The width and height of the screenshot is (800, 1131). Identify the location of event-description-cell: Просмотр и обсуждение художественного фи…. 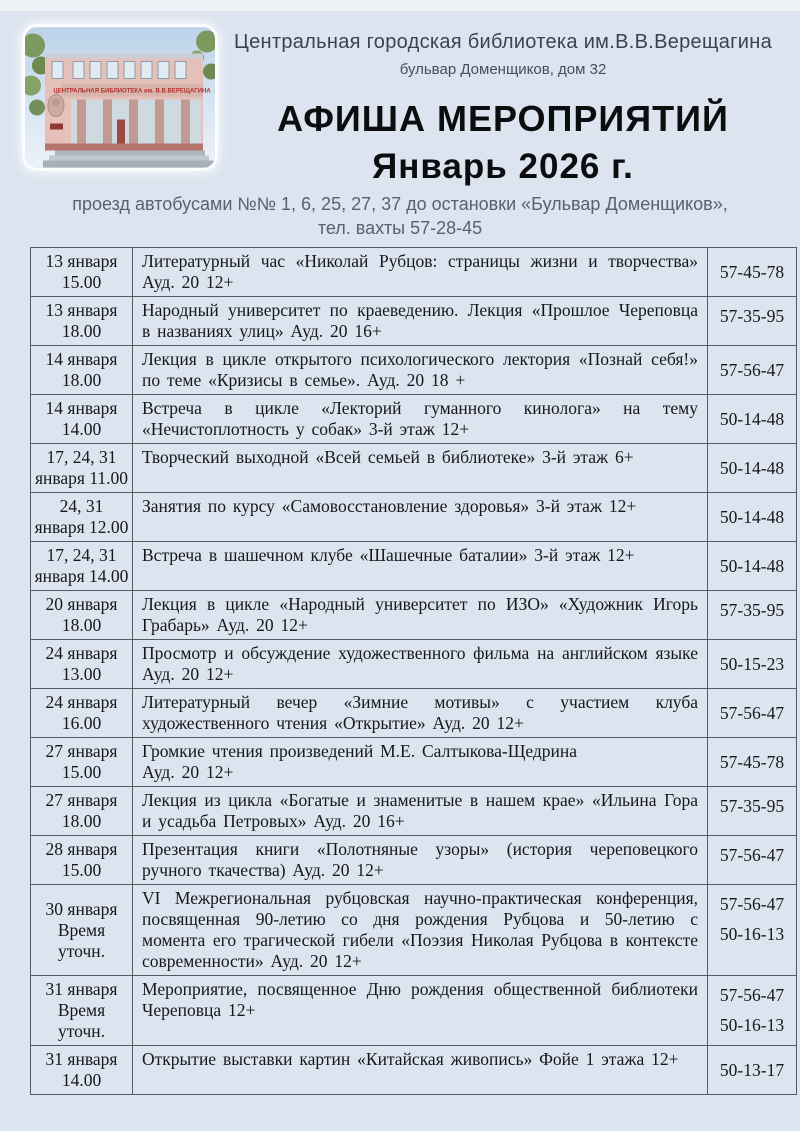
(420, 664).